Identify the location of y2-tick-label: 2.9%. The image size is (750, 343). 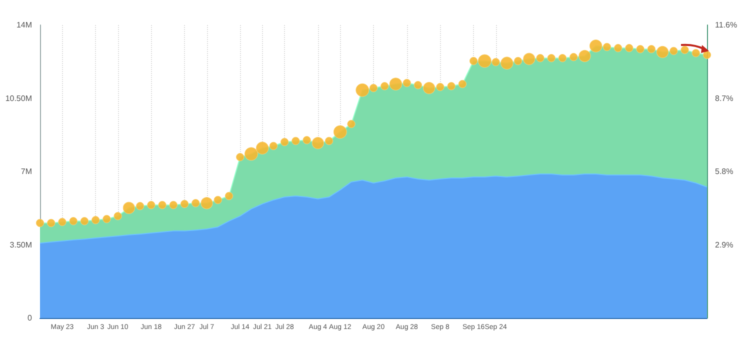
(724, 245).